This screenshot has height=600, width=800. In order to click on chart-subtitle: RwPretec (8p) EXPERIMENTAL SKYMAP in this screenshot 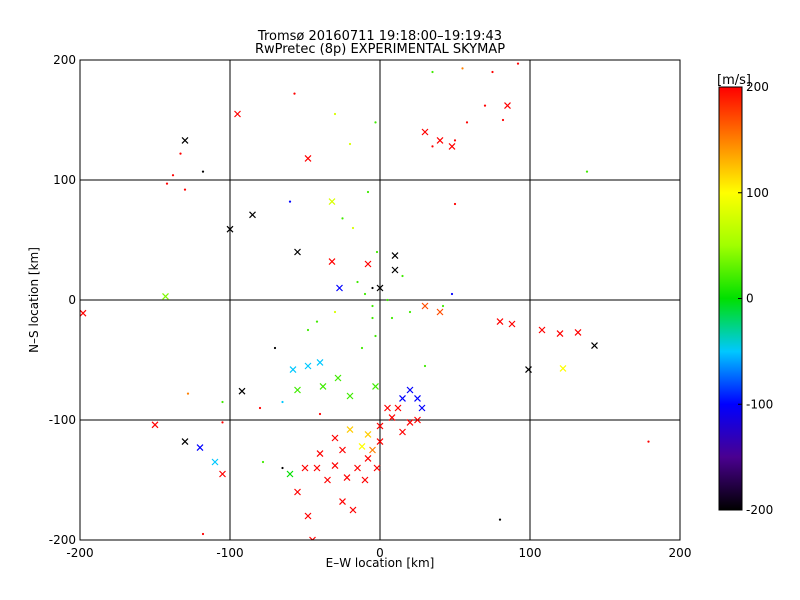, I will do `click(380, 49)`.